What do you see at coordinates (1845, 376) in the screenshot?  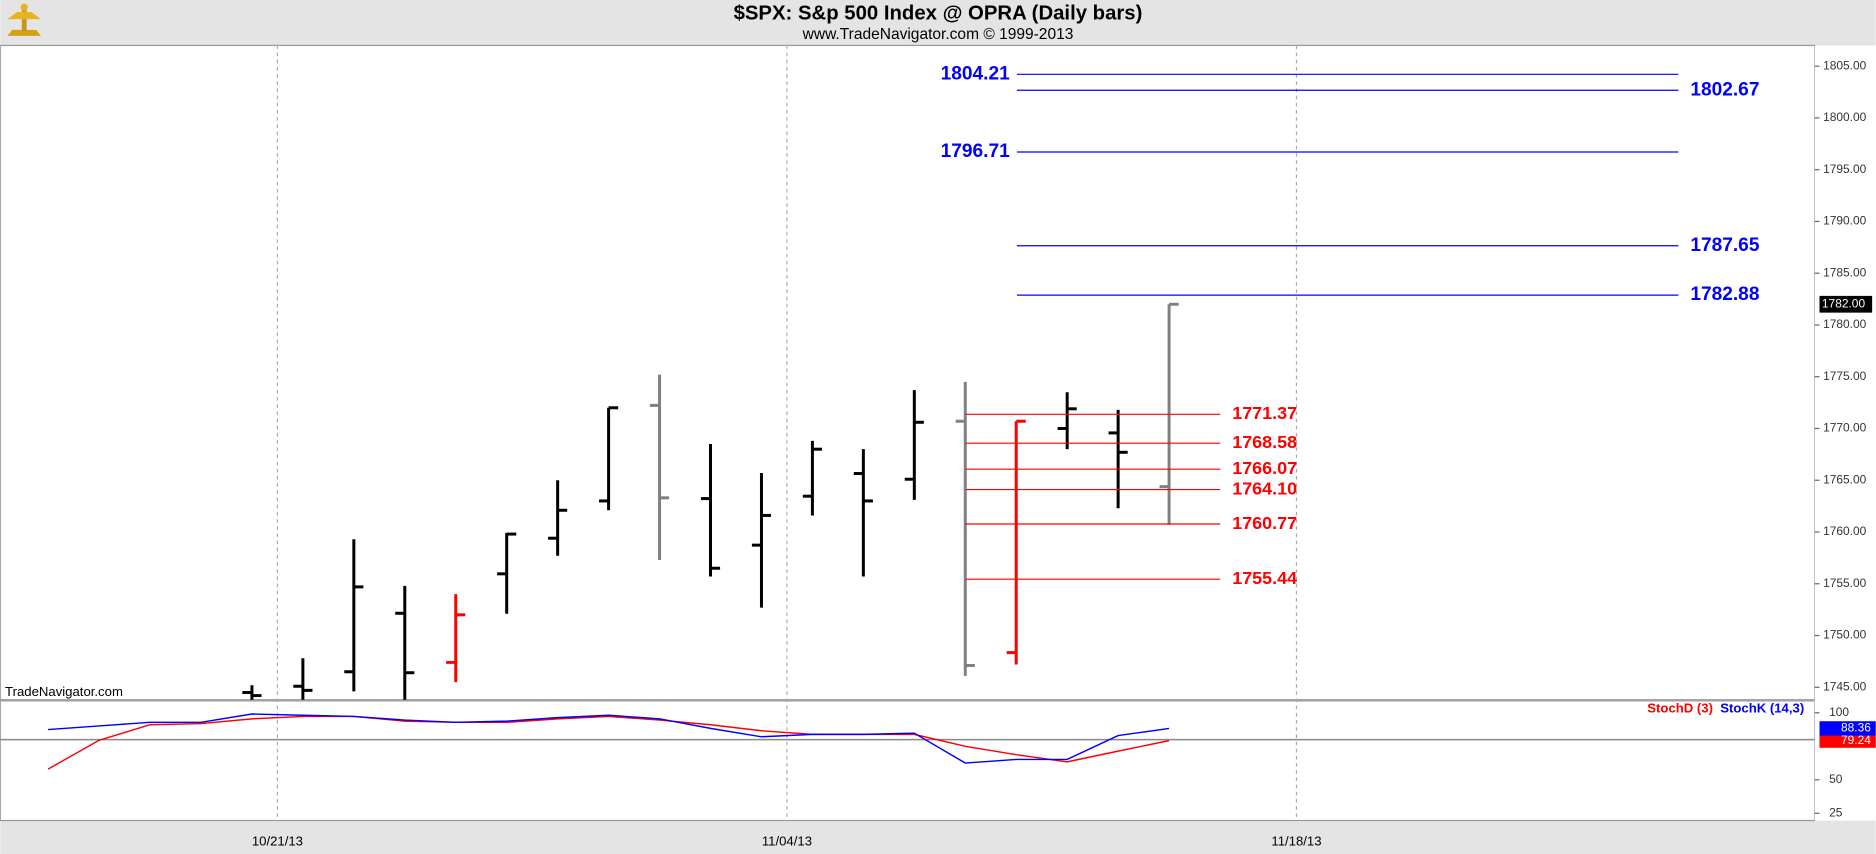 I see `y-tick-label: 1775.00` at bounding box center [1845, 376].